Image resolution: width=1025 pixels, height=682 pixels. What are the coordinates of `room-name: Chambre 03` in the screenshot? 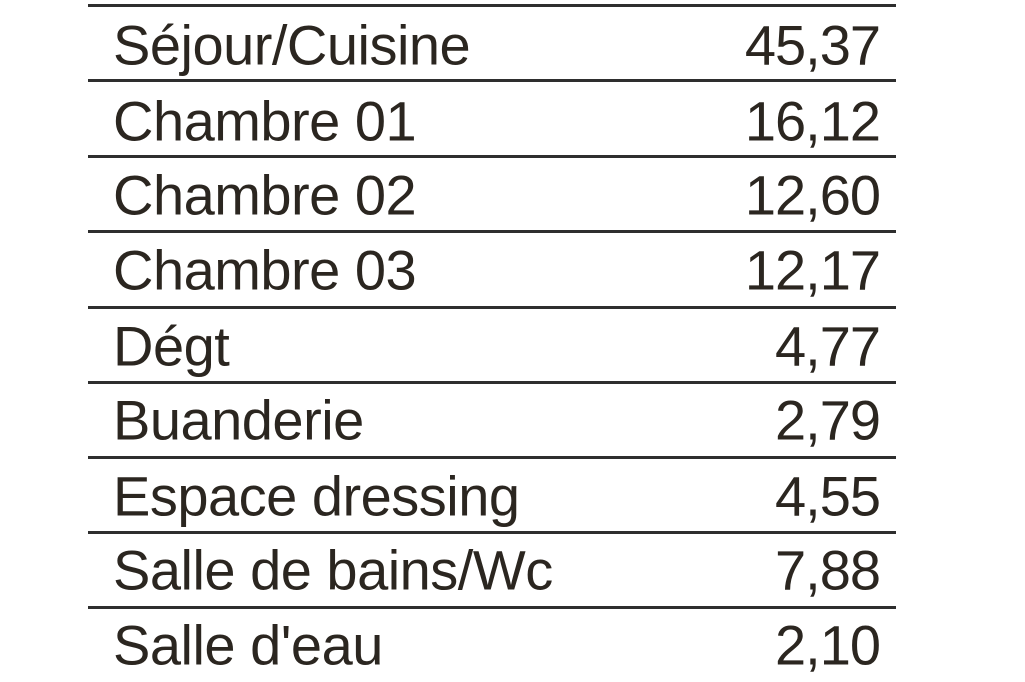 It's located at (265, 270).